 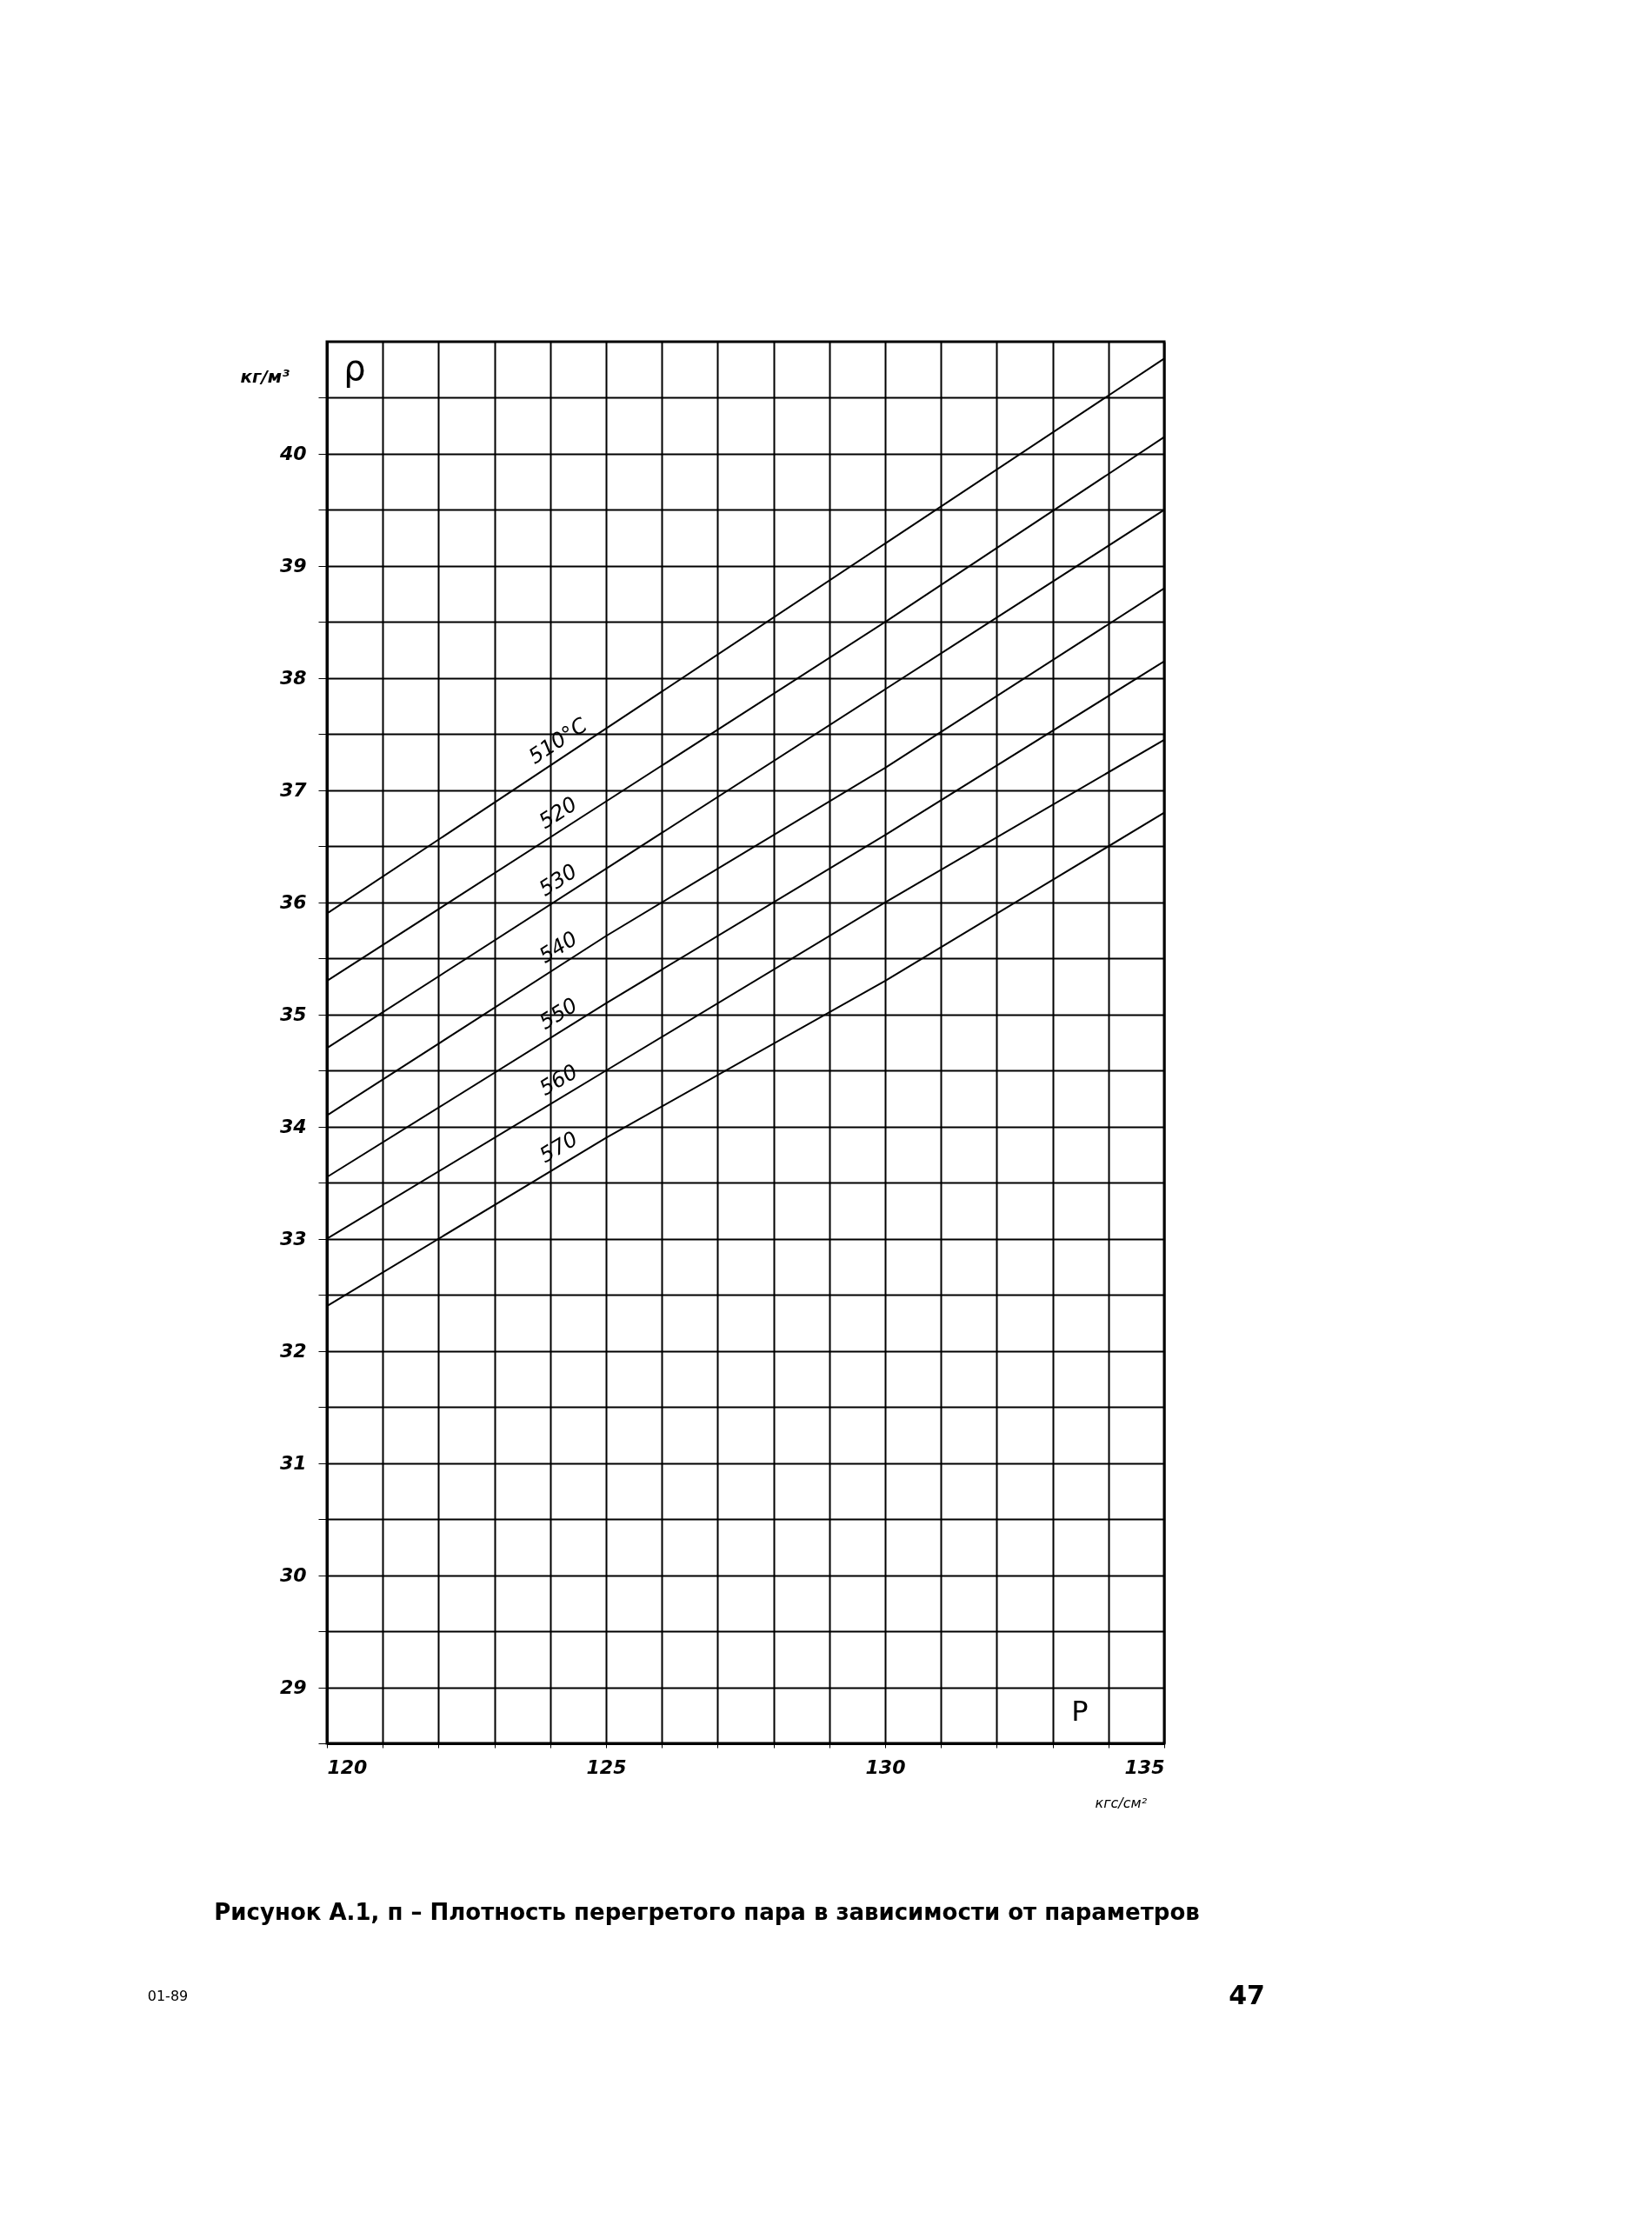 What do you see at coordinates (558, 880) in the screenshot?
I see `text: 530` at bounding box center [558, 880].